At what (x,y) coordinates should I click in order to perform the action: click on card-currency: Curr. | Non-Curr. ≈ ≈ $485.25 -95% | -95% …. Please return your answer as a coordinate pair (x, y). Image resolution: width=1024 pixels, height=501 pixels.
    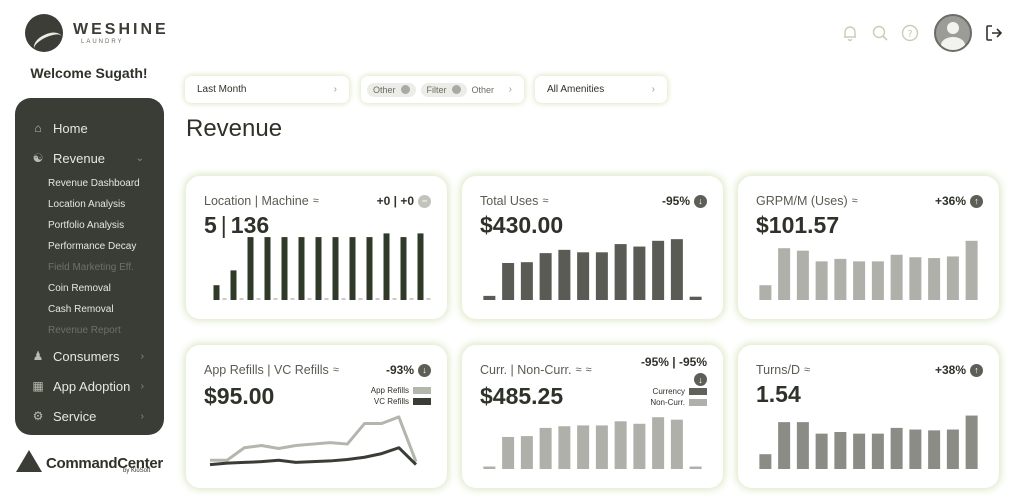
    Looking at the image, I should click on (592, 416).